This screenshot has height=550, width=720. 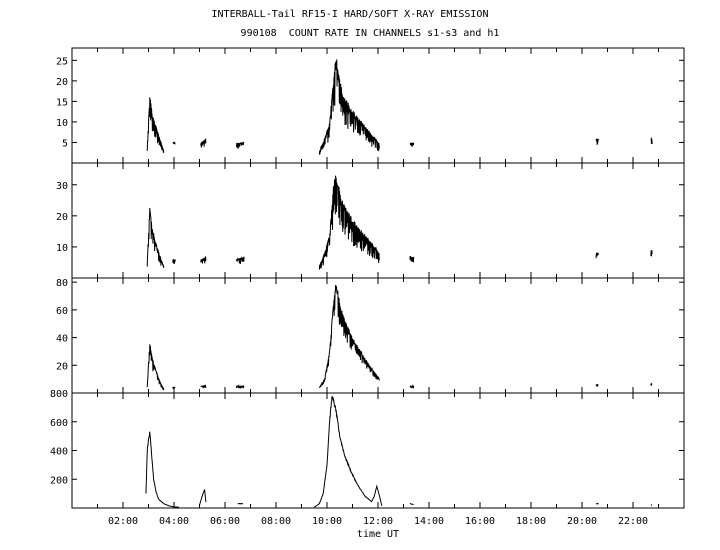 What do you see at coordinates (62, 186) in the screenshot?
I see `y-tick-label: 30` at bounding box center [62, 186].